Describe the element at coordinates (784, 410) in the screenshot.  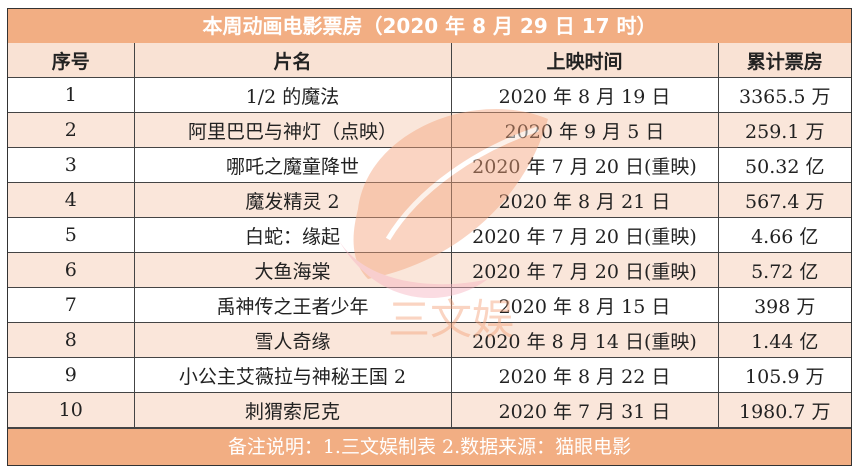
I see `box-office-cell: 1980.7 万` at that location.